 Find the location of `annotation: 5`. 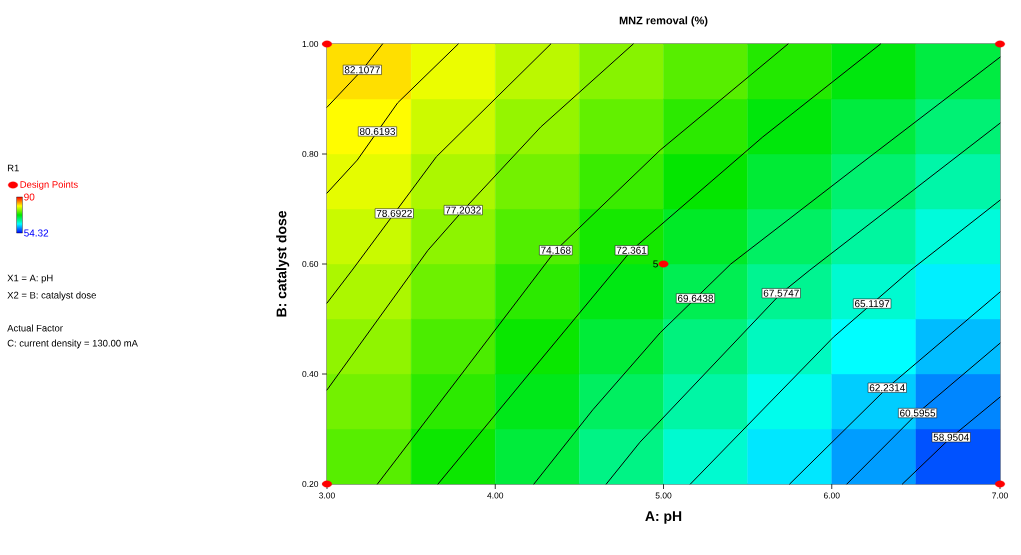

annotation: 5 is located at coordinates (655, 264).